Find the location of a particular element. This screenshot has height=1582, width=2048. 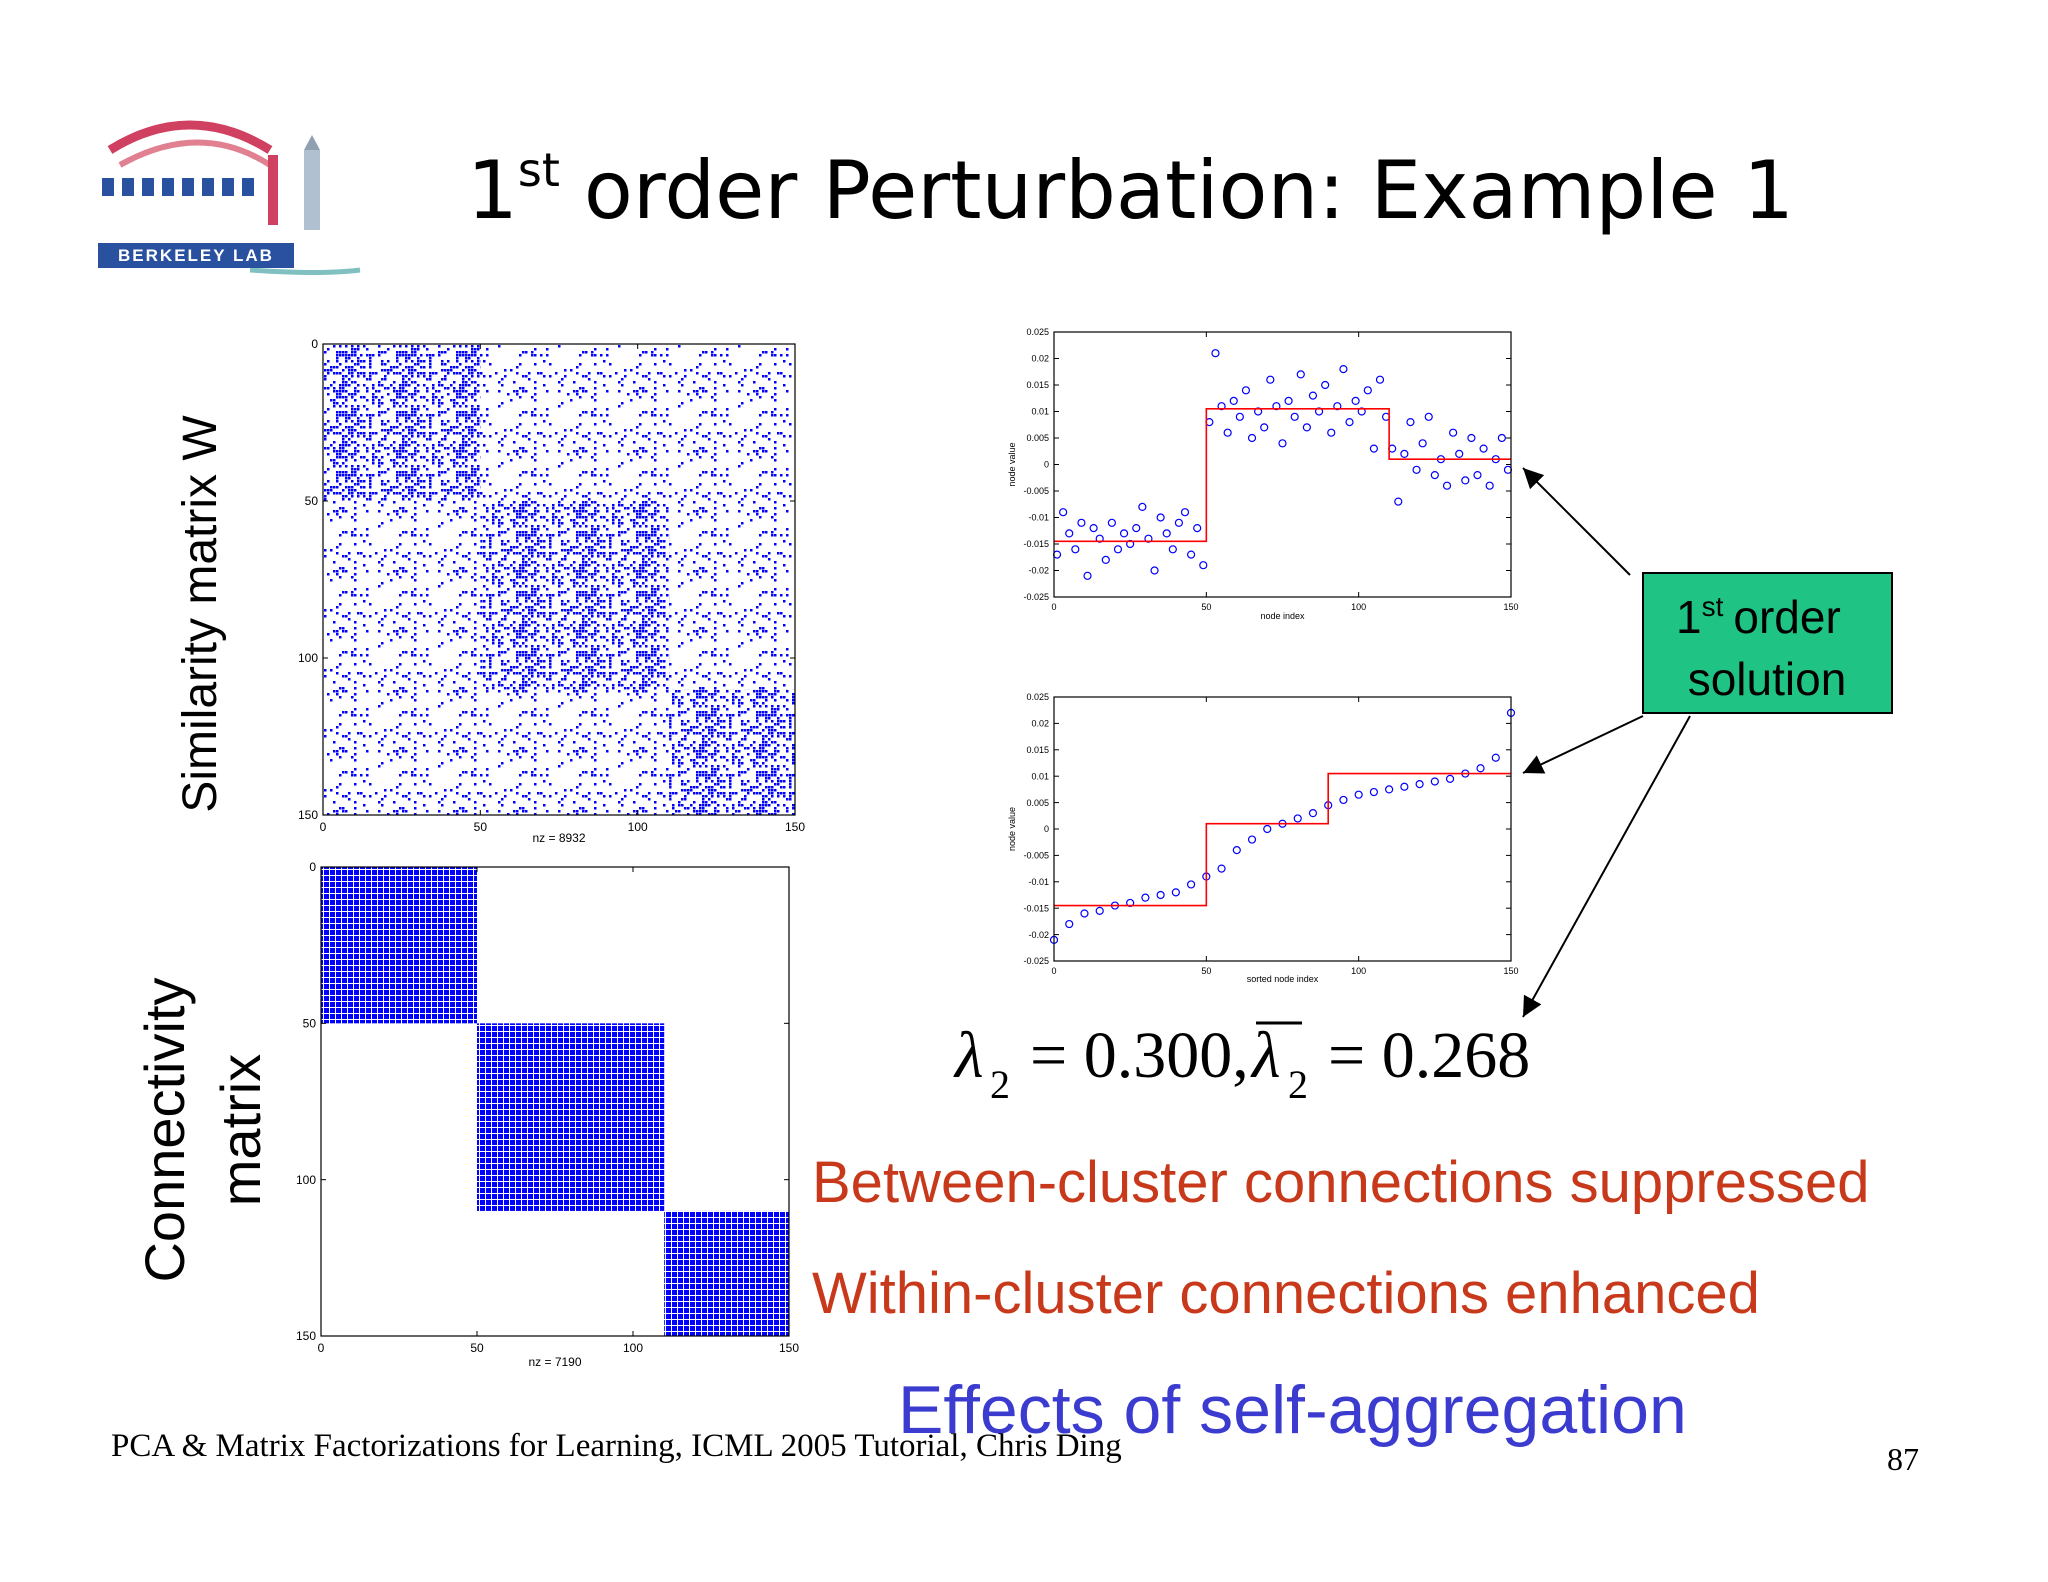

eq-subscript: 2 is located at coordinates (1298, 1084).